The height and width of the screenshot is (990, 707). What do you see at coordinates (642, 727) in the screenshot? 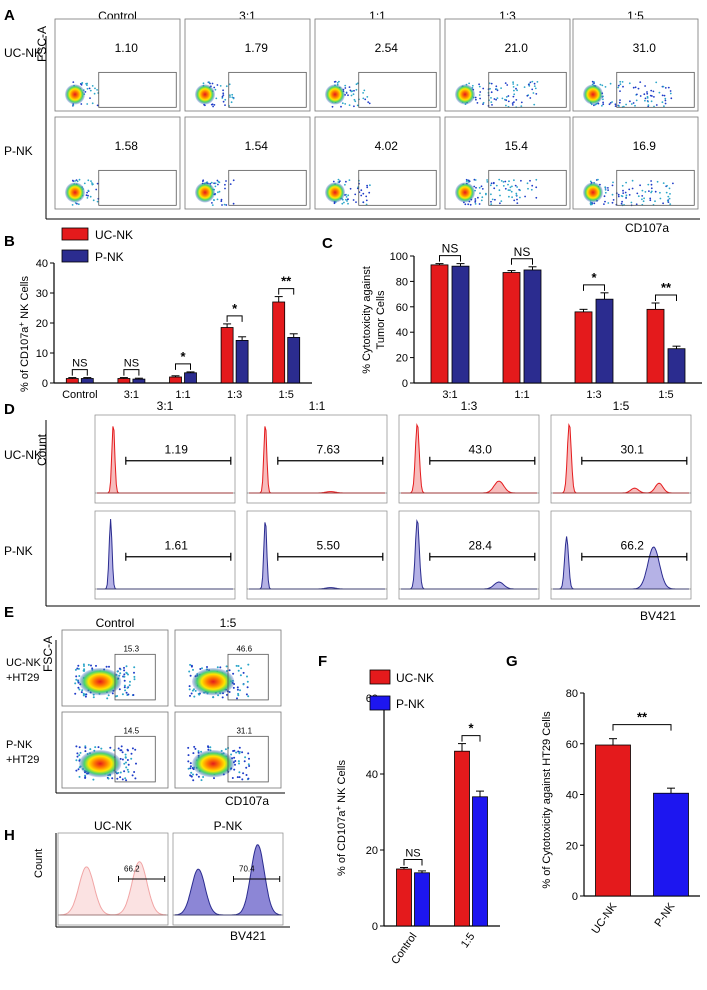
I see `panel-g-significance-bracket` at bounding box center [642, 727].